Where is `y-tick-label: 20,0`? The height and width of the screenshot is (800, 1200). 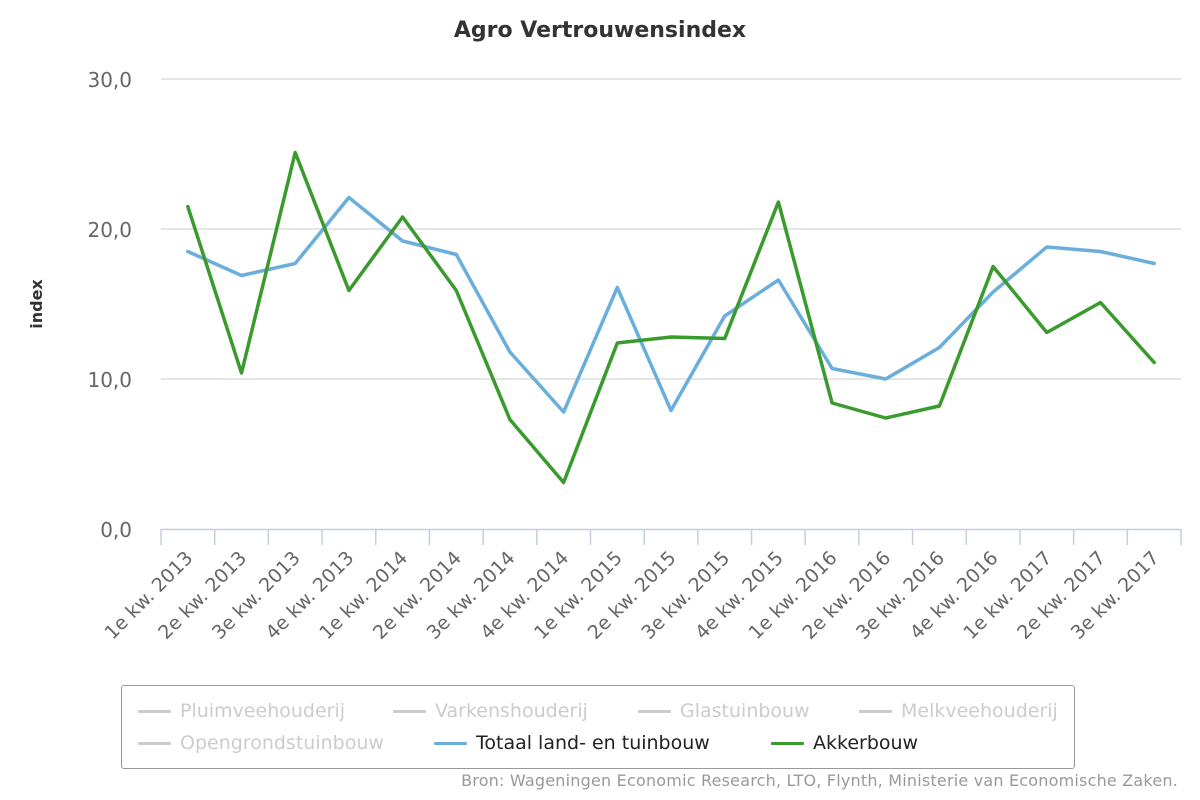 y-tick-label: 20,0 is located at coordinates (109, 230).